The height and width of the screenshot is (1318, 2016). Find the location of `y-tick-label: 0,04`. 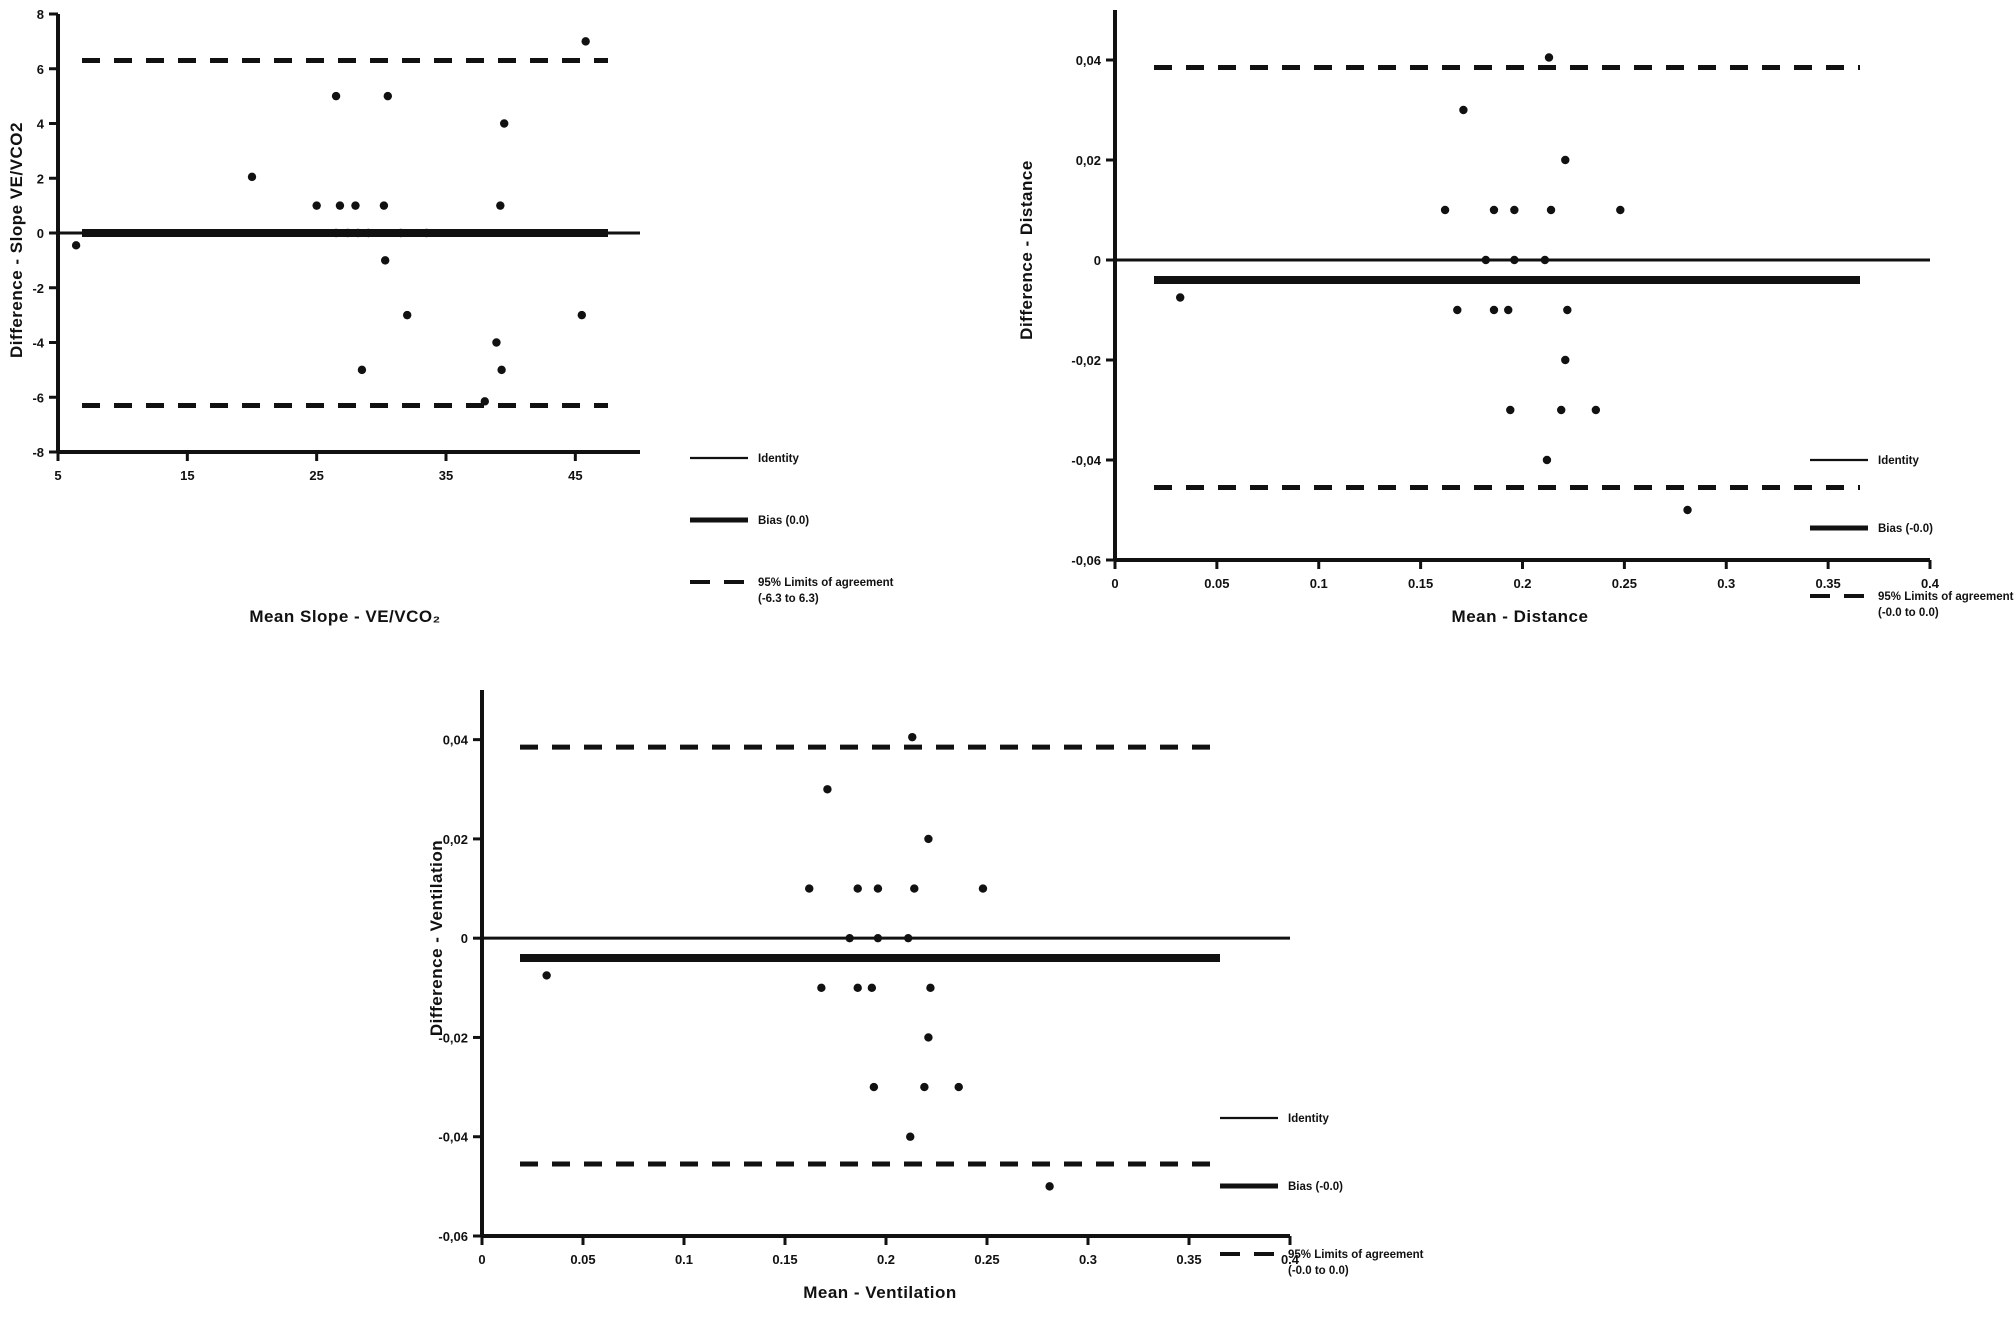

y-tick-label: 0,04 is located at coordinates (1089, 60).